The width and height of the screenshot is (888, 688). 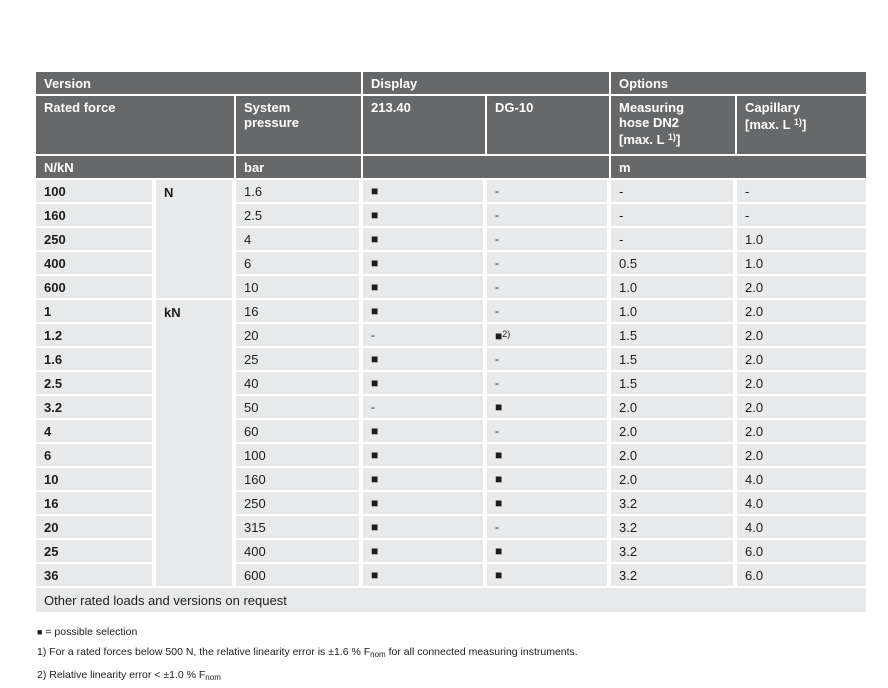 I want to click on system-pressure-cell: 50, so click(x=300, y=408).